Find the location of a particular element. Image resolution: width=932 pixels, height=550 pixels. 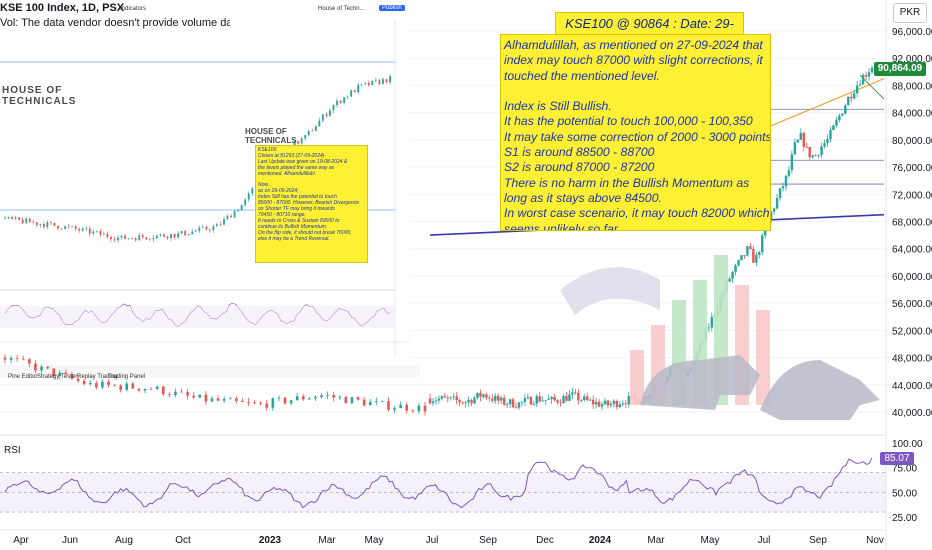

indicators-button: Indicators is located at coordinates (133, 9).